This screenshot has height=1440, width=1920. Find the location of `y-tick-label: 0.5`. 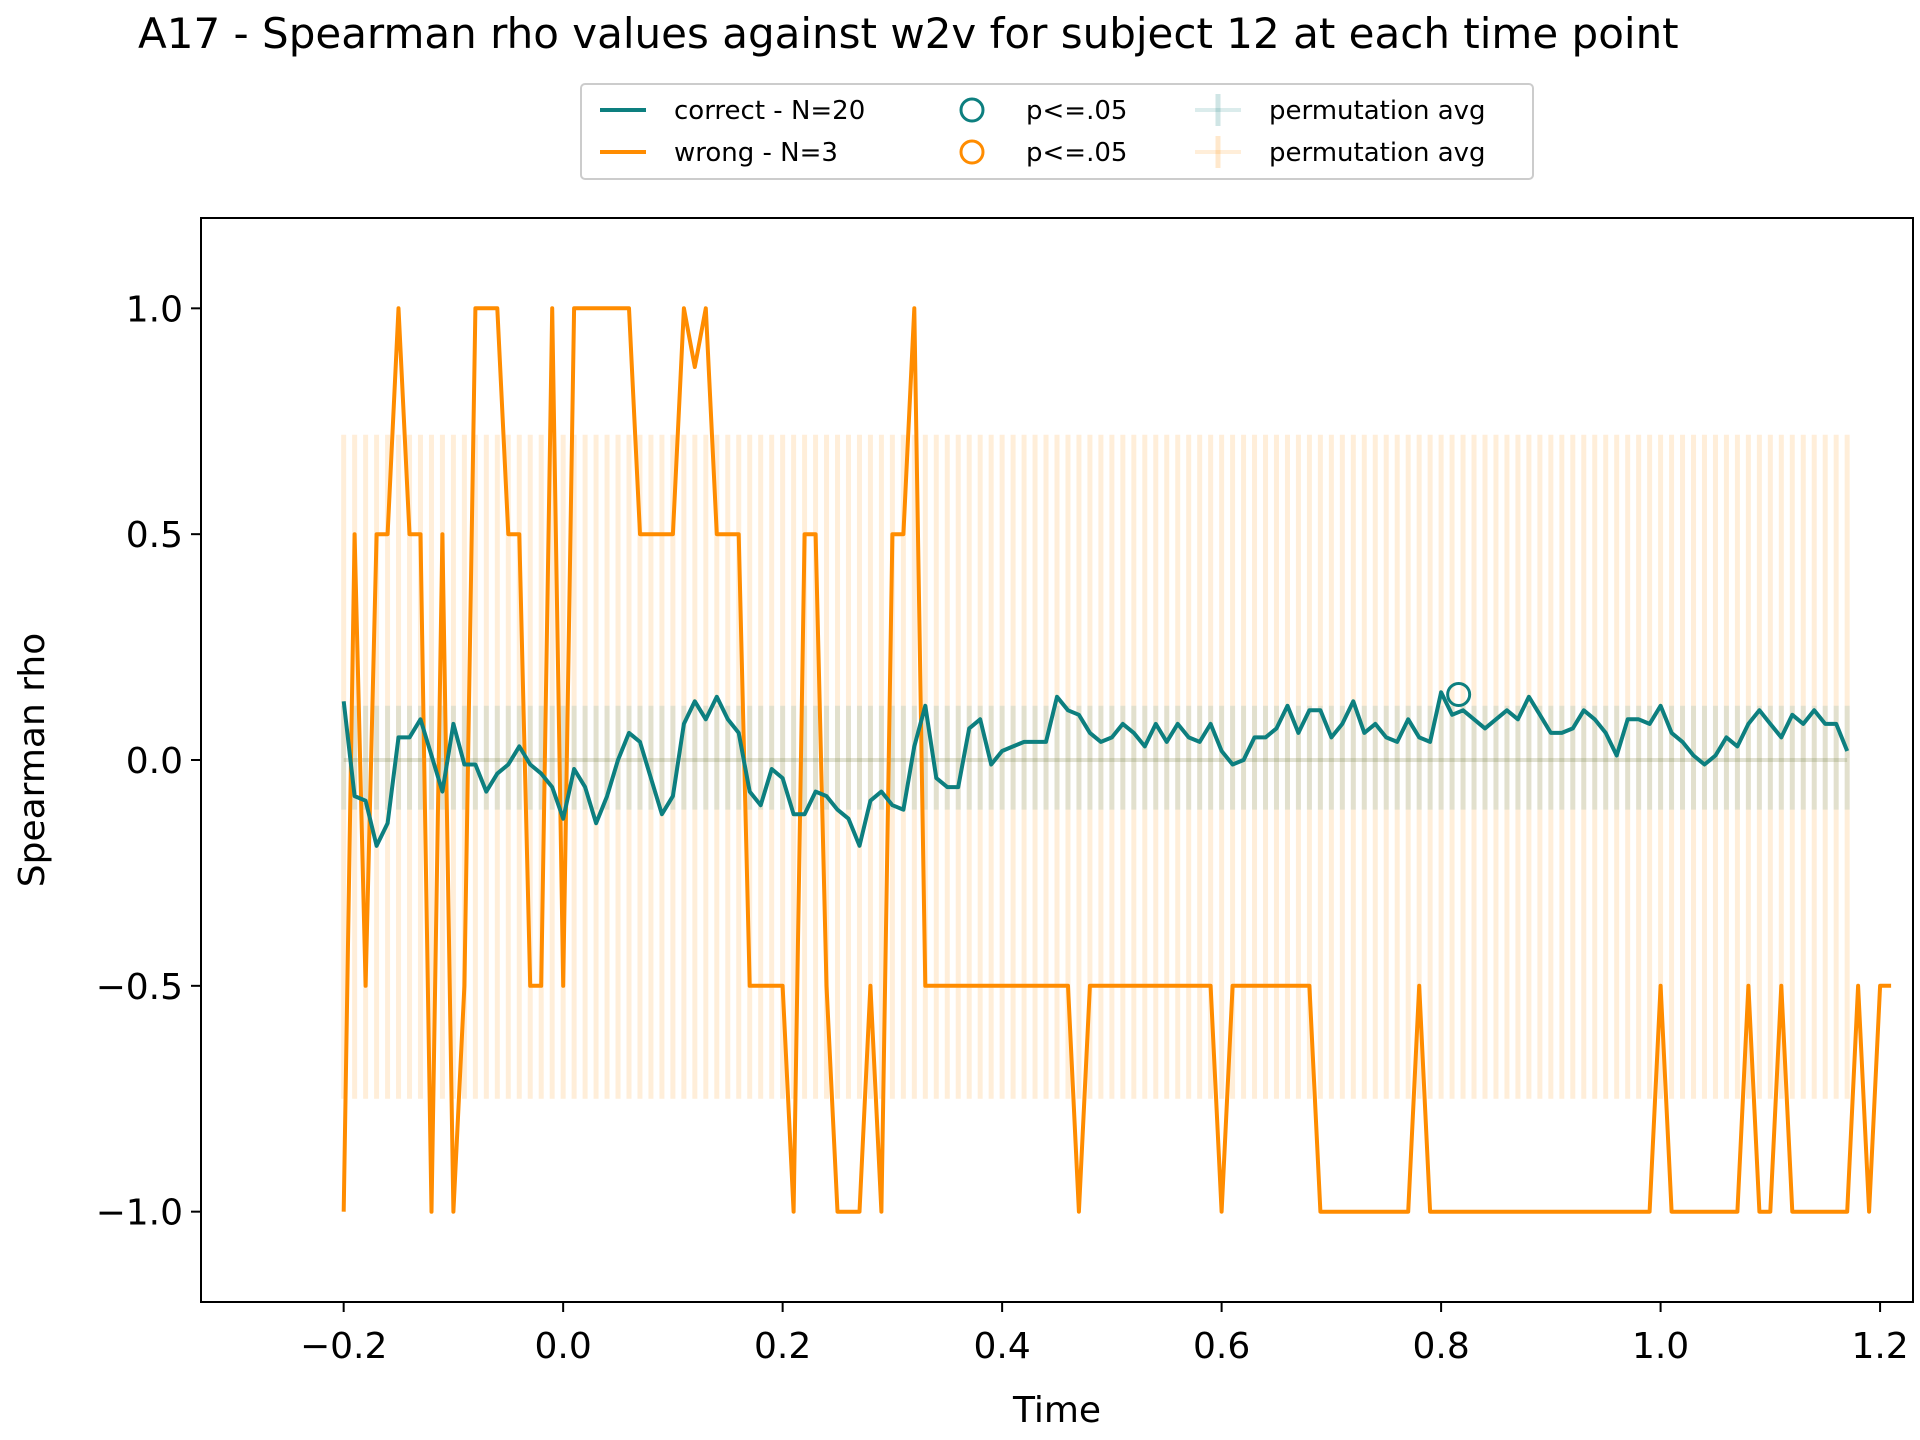

y-tick-label: 0.5 is located at coordinates (154, 535).